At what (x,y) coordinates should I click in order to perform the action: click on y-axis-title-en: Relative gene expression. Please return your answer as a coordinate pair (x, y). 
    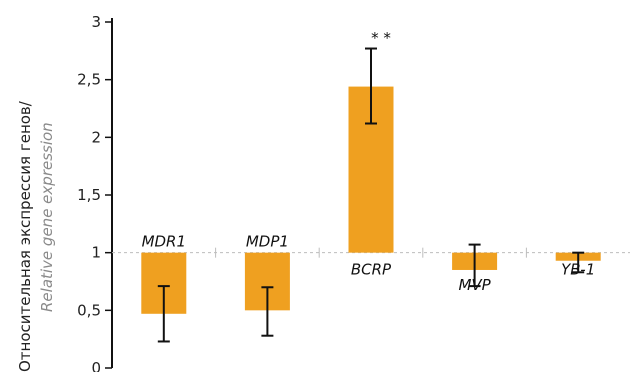
    Looking at the image, I should click on (47, 217).